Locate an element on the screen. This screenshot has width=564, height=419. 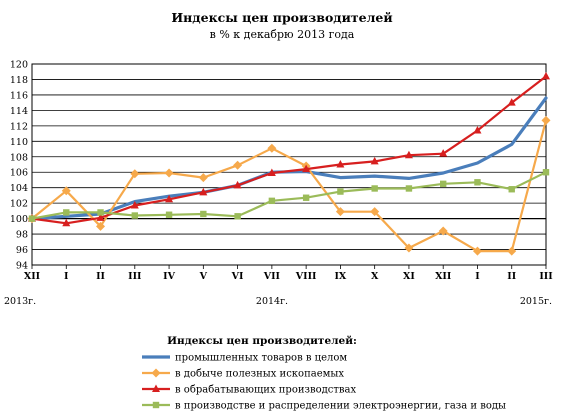
x-tick-label: XI is located at coordinates (409, 276).